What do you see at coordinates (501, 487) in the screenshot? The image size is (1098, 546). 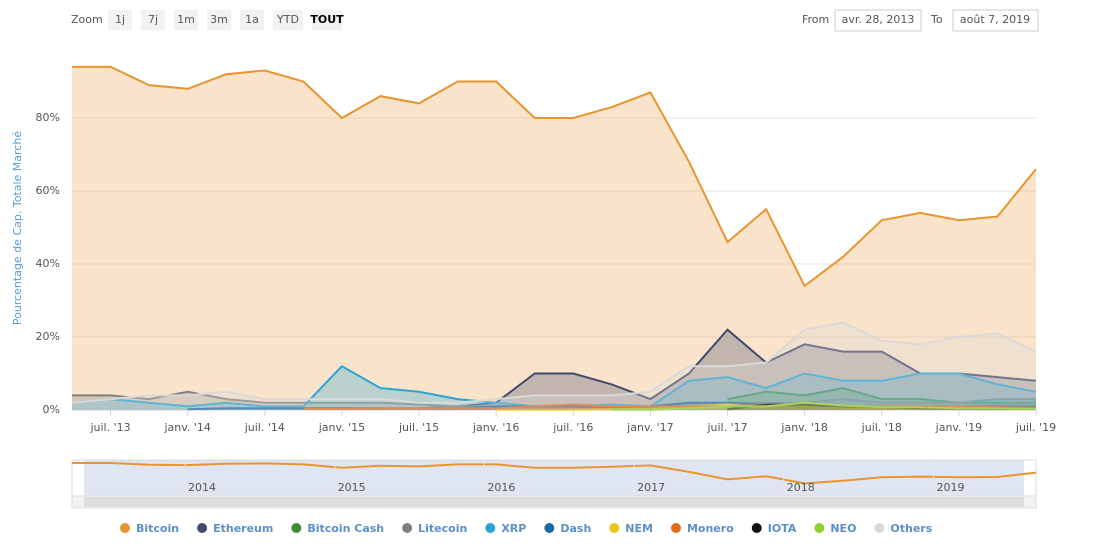 I see `navigator-label: 2016` at bounding box center [501, 487].